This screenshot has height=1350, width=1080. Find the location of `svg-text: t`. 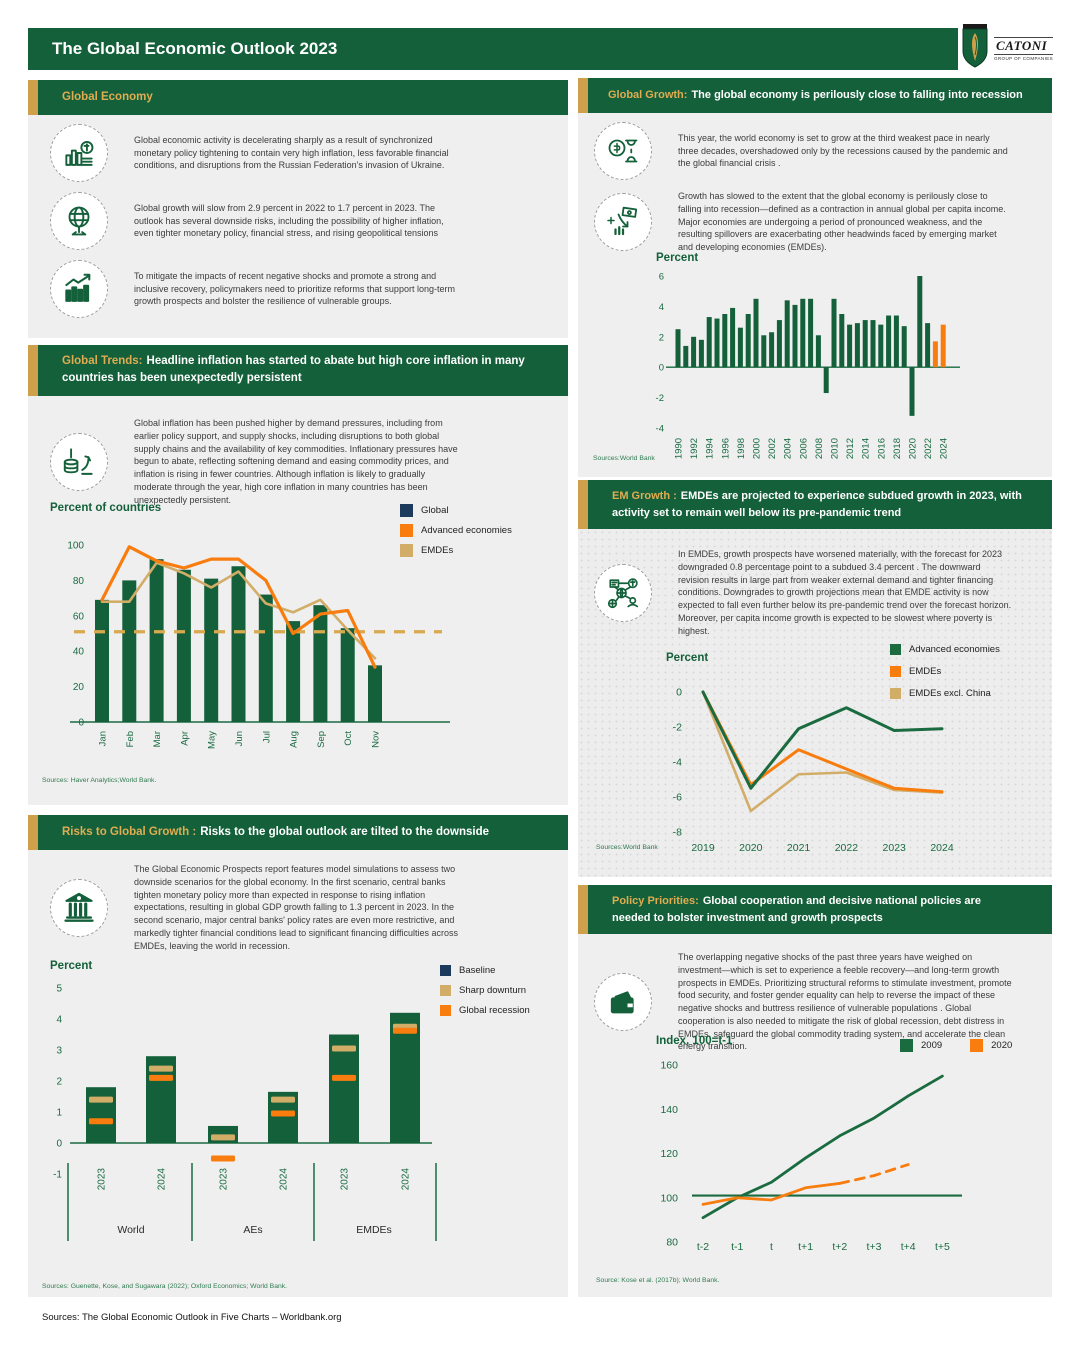

svg-text: t is located at coordinates (771, 1247).